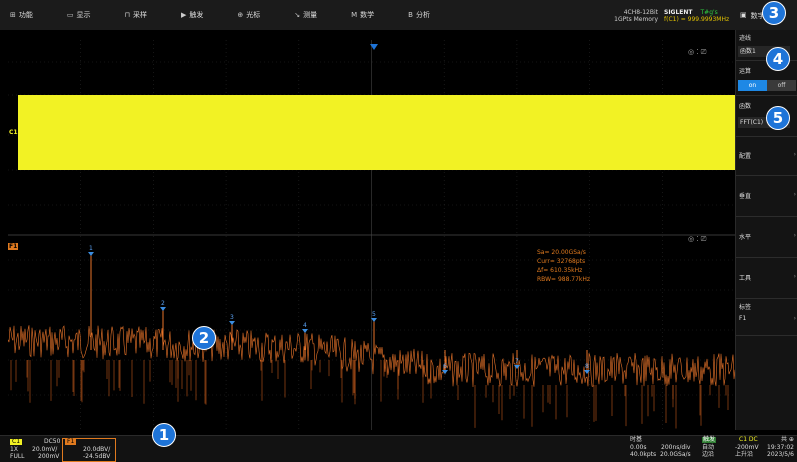 This screenshot has height=462, width=797. What do you see at coordinates (13, 15) in the screenshot?
I see `menu-function-icon: ⊞` at bounding box center [13, 15].